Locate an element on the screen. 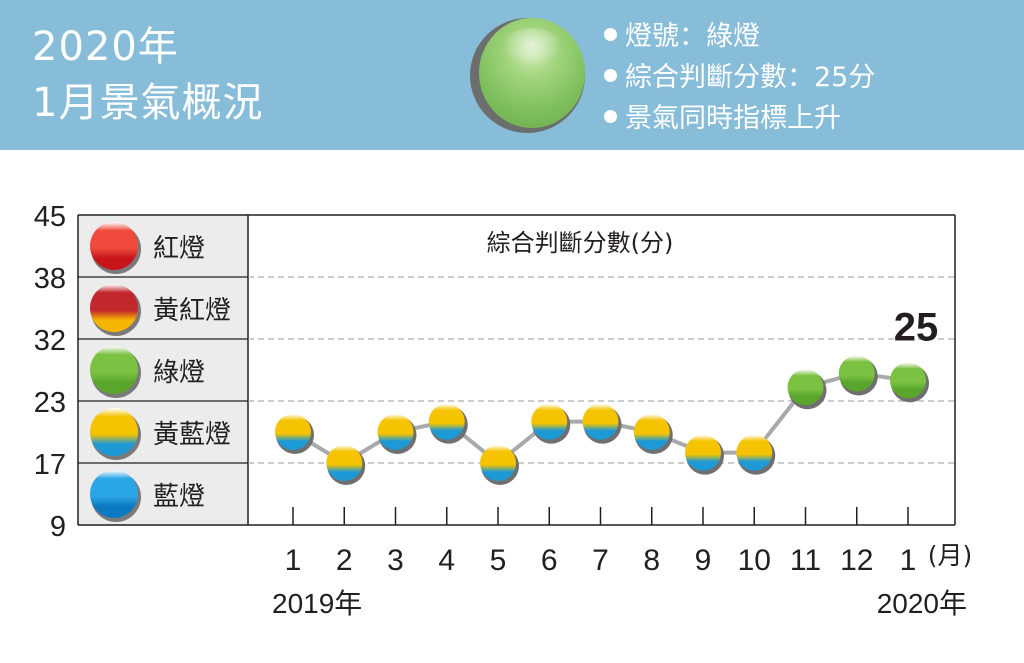  x-tick-label: 6 is located at coordinates (549, 560).